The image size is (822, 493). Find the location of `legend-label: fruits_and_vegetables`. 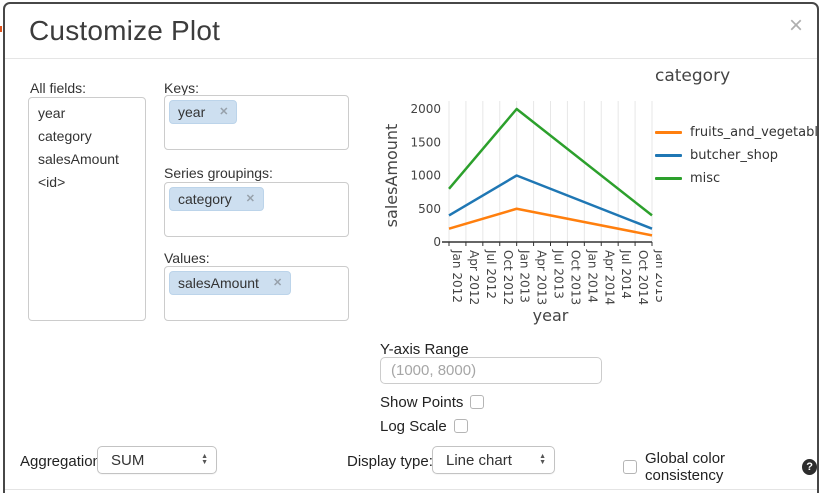

legend-label: fruits_and_vegetables is located at coordinates (754, 132).